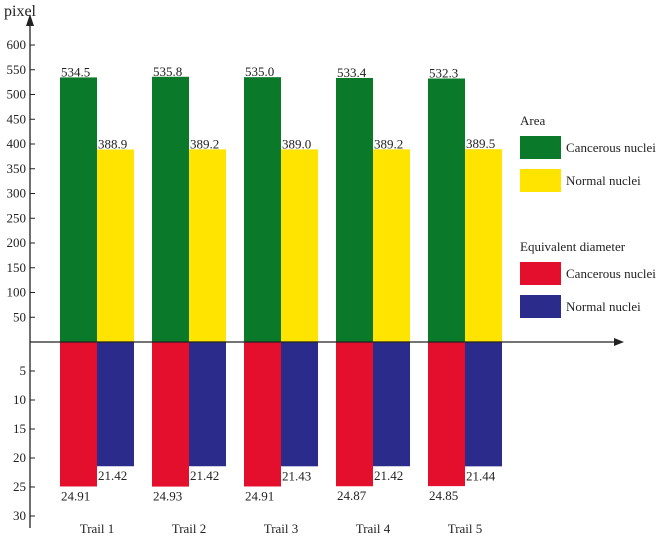 The width and height of the screenshot is (660, 542). Describe the element at coordinates (167, 71) in the screenshot. I see `data-label: 535.8` at that location.